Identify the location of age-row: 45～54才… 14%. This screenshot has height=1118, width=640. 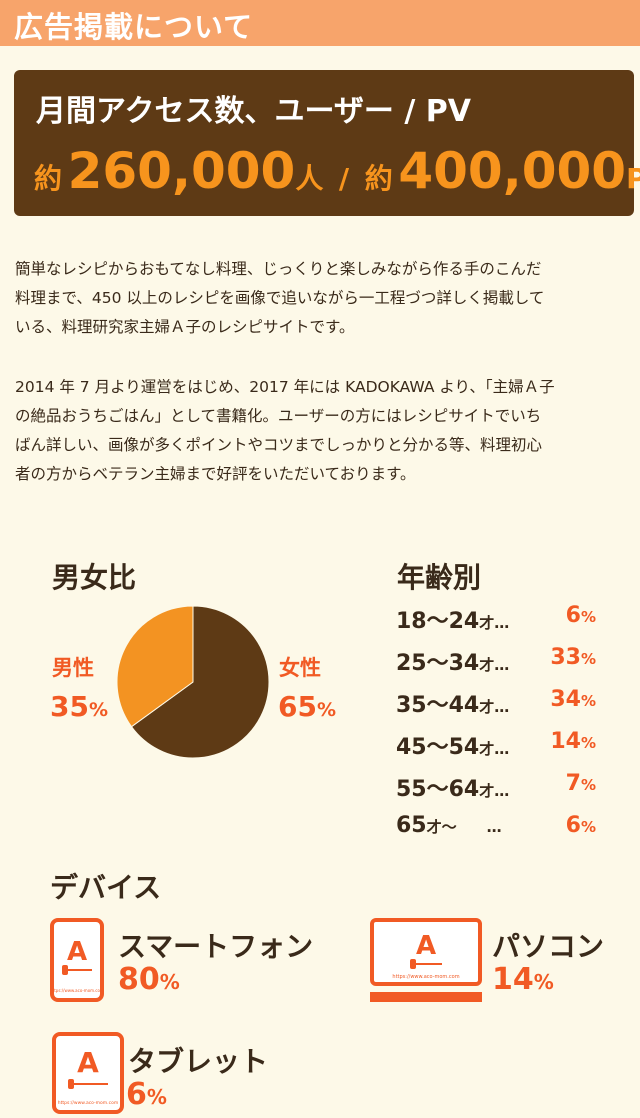
(496, 744).